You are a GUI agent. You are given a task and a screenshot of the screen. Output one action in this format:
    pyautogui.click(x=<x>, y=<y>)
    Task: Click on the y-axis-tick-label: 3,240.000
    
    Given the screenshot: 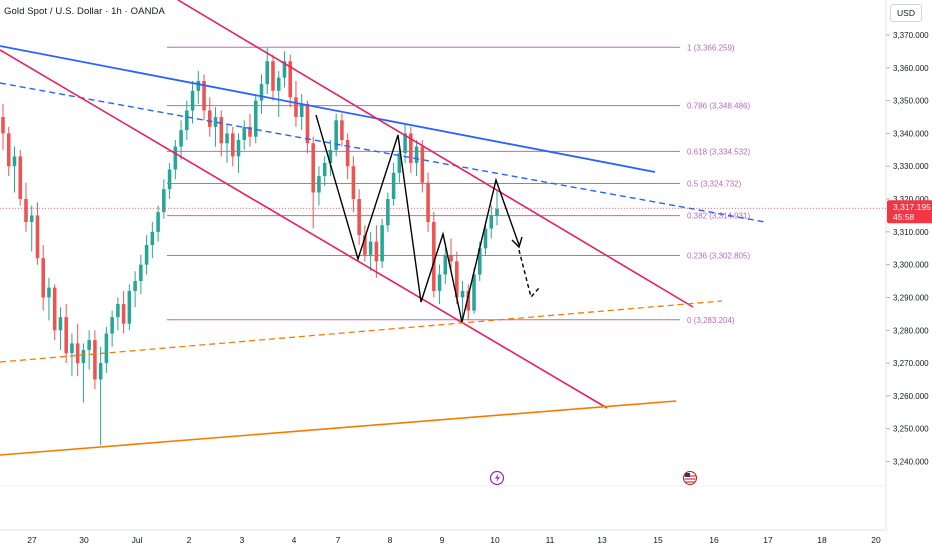 What is the action you would take?
    pyautogui.click(x=911, y=462)
    